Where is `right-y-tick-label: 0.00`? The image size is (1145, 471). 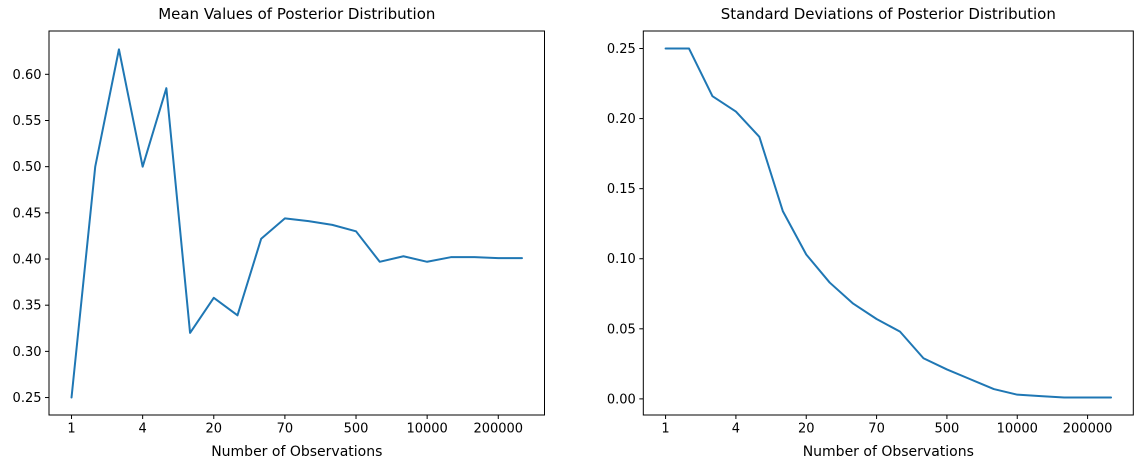 right-y-tick-label: 0.00 is located at coordinates (621, 399).